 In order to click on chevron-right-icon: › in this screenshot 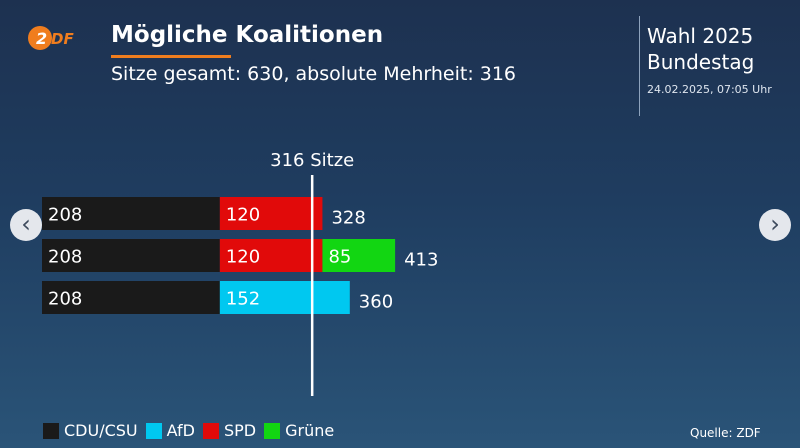, I will do `click(775, 224)`.